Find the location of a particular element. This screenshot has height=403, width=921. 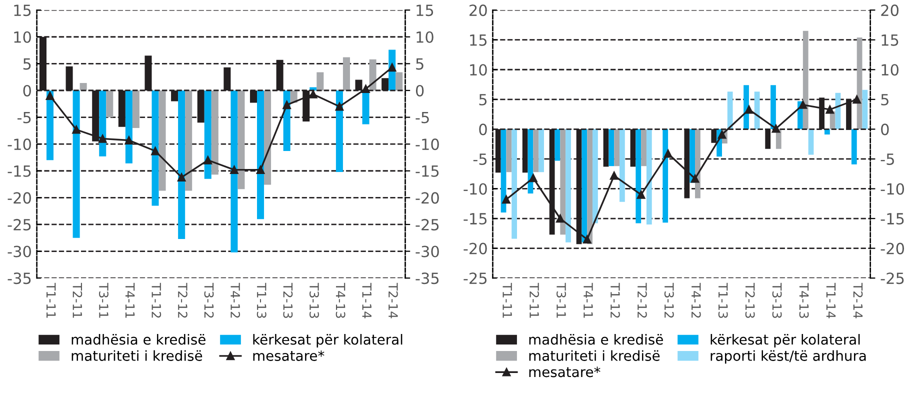

y2-tick-label: 20 is located at coordinates (889, 10).